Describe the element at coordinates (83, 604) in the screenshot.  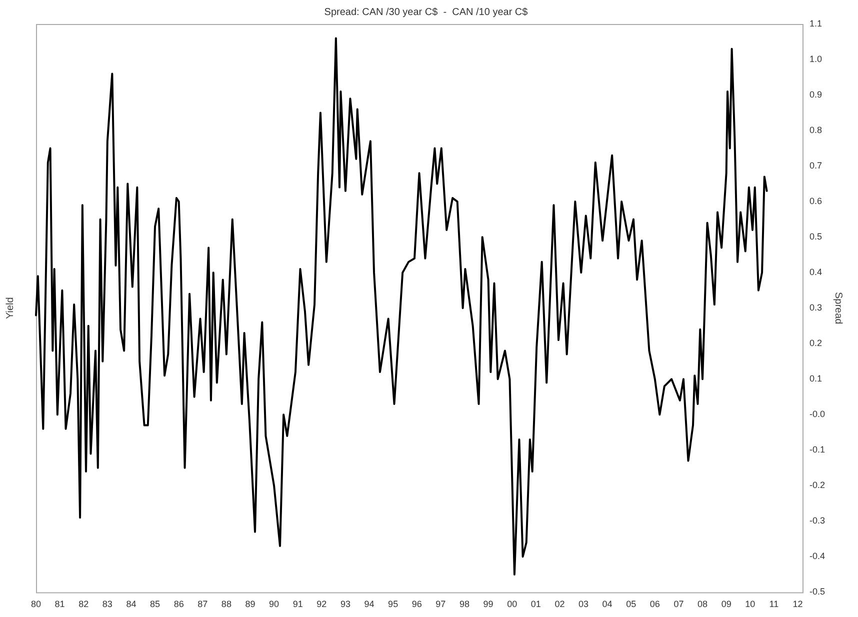
I see `x-tick-label: 82` at that location.